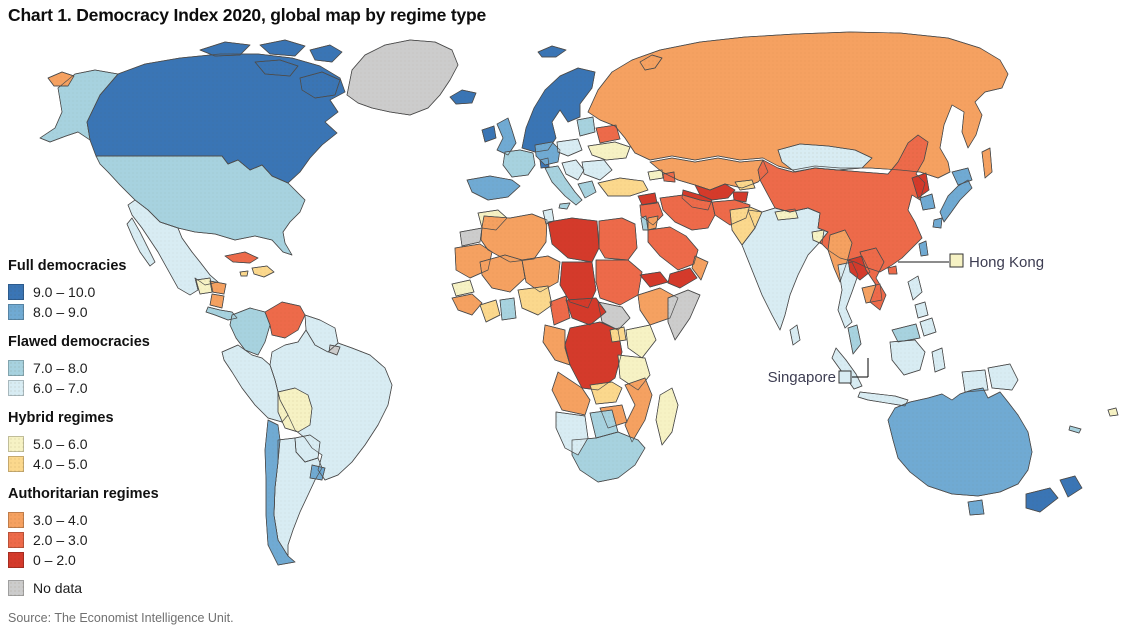  Describe the element at coordinates (60, 388) in the screenshot. I see `legend-item-label: 6.0 – 7.0` at that location.